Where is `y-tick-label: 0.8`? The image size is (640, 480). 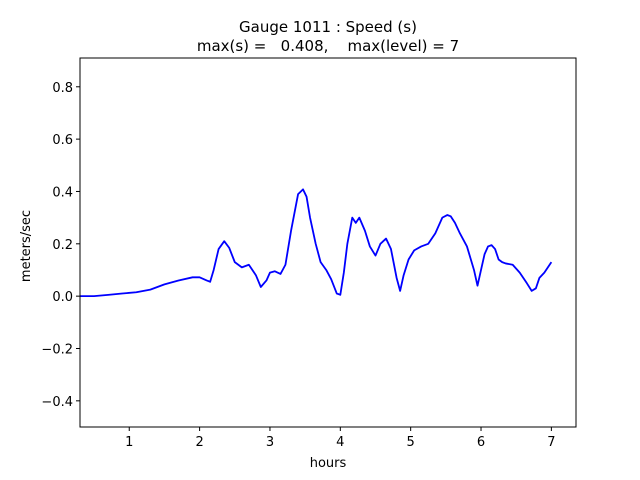
y-tick-label: 0.8 is located at coordinates (62, 88).